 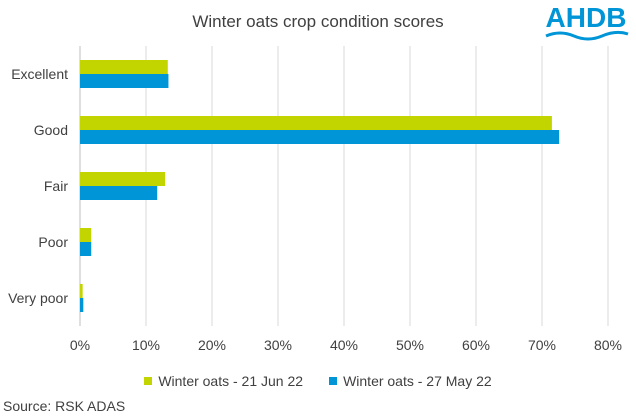 I want to click on bar-series-1-excellent, so click(x=124, y=67).